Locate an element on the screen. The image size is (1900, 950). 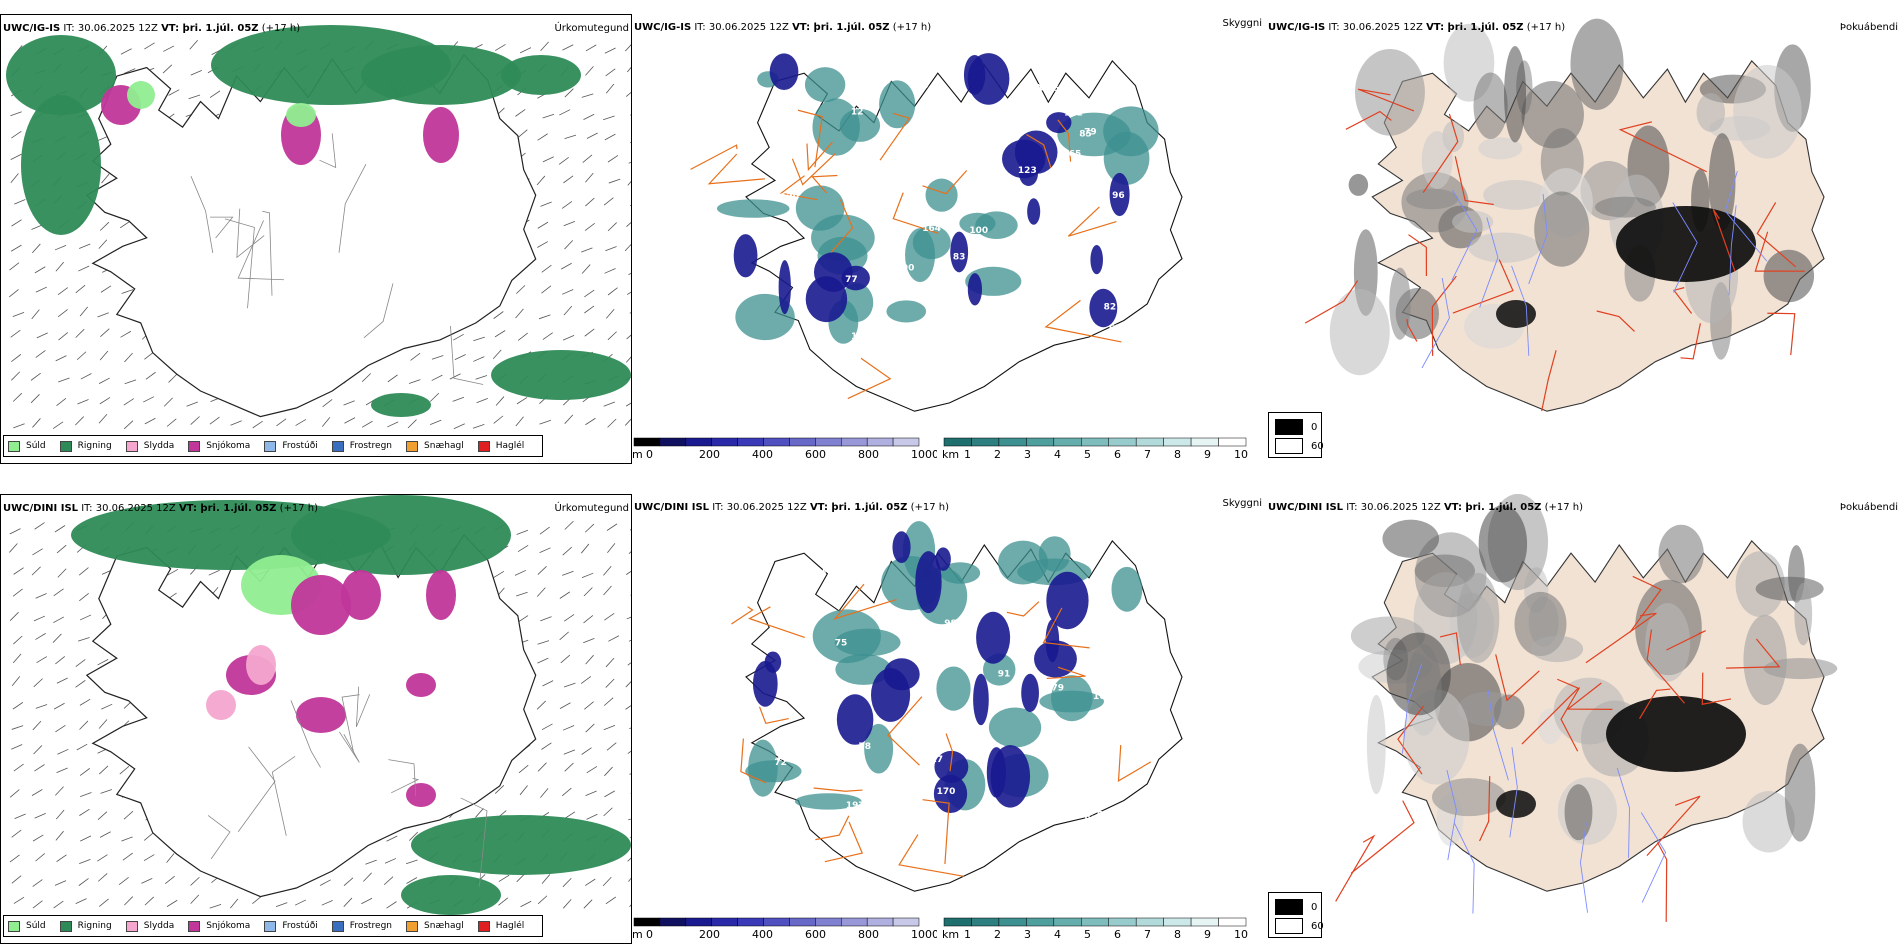
ceiling-value-label: 66 is located at coordinates (847, 784).